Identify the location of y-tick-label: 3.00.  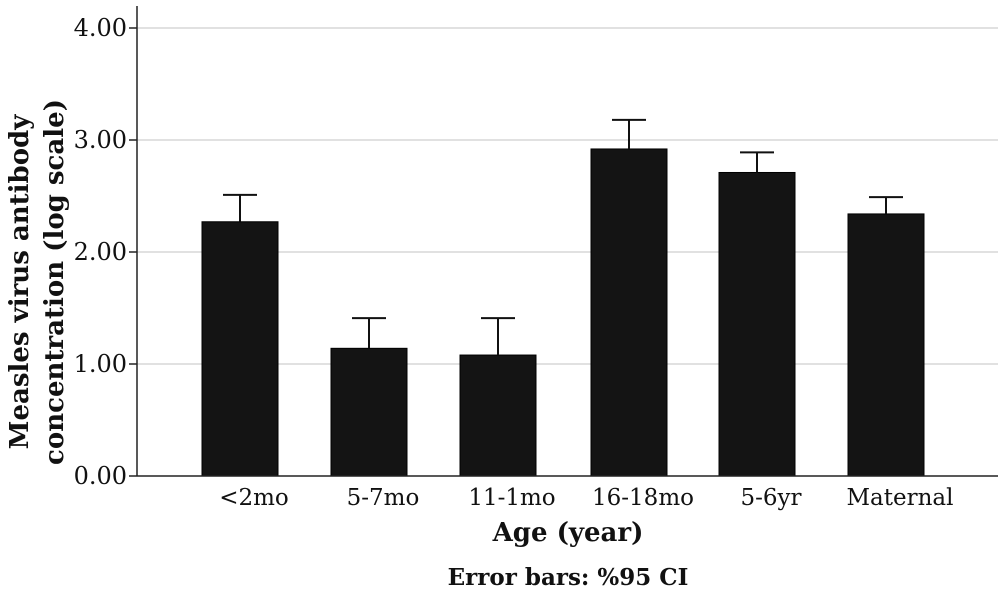
(100, 140).